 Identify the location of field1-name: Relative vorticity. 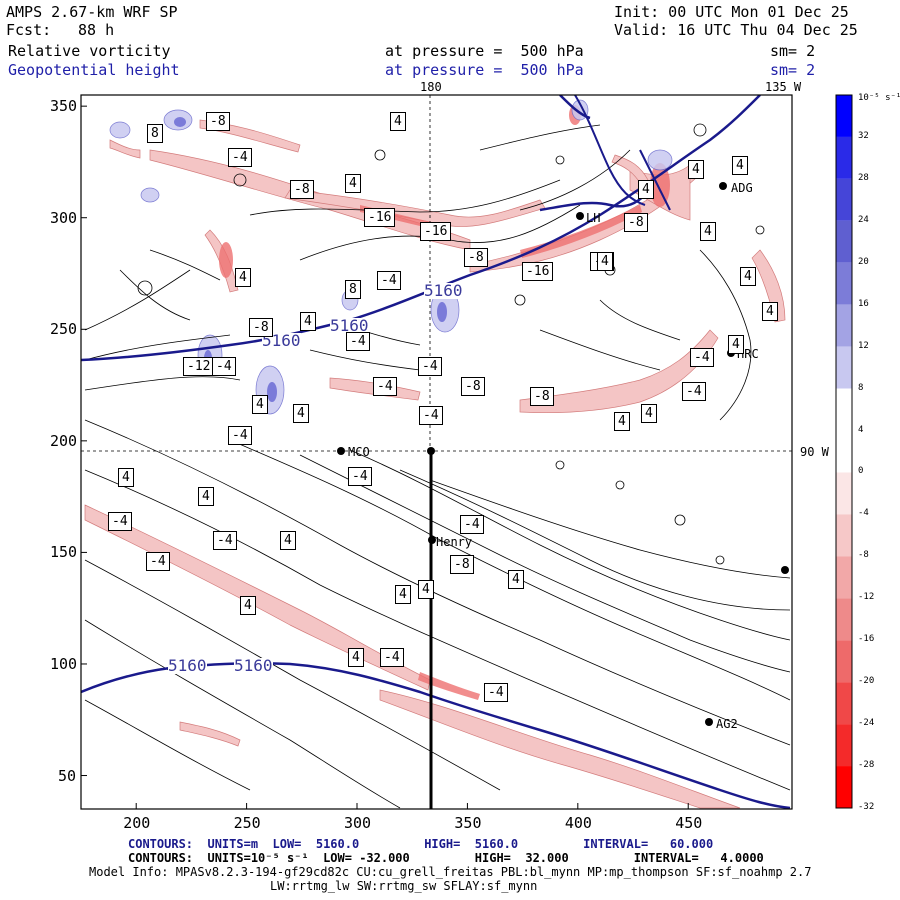
(89, 51).